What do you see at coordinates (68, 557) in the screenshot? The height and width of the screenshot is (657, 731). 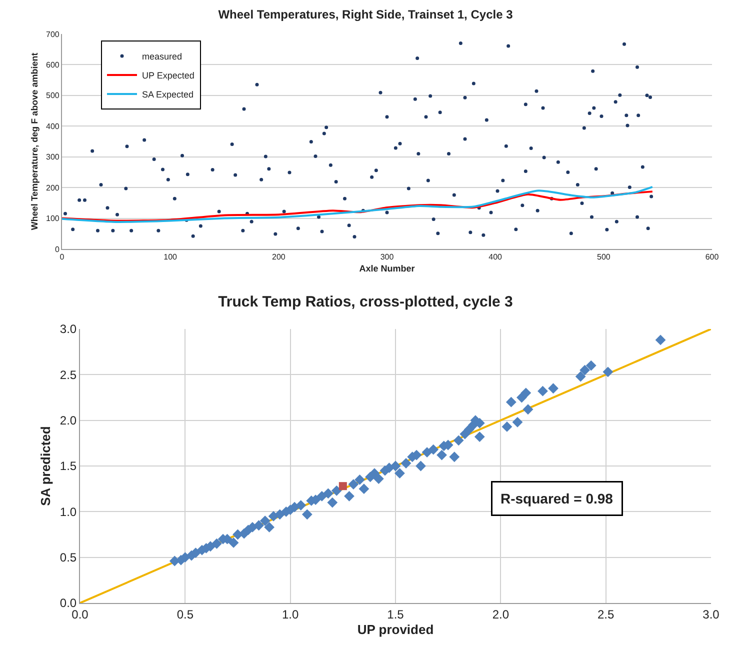 I see `y-tick-label: 0.5` at bounding box center [68, 557].